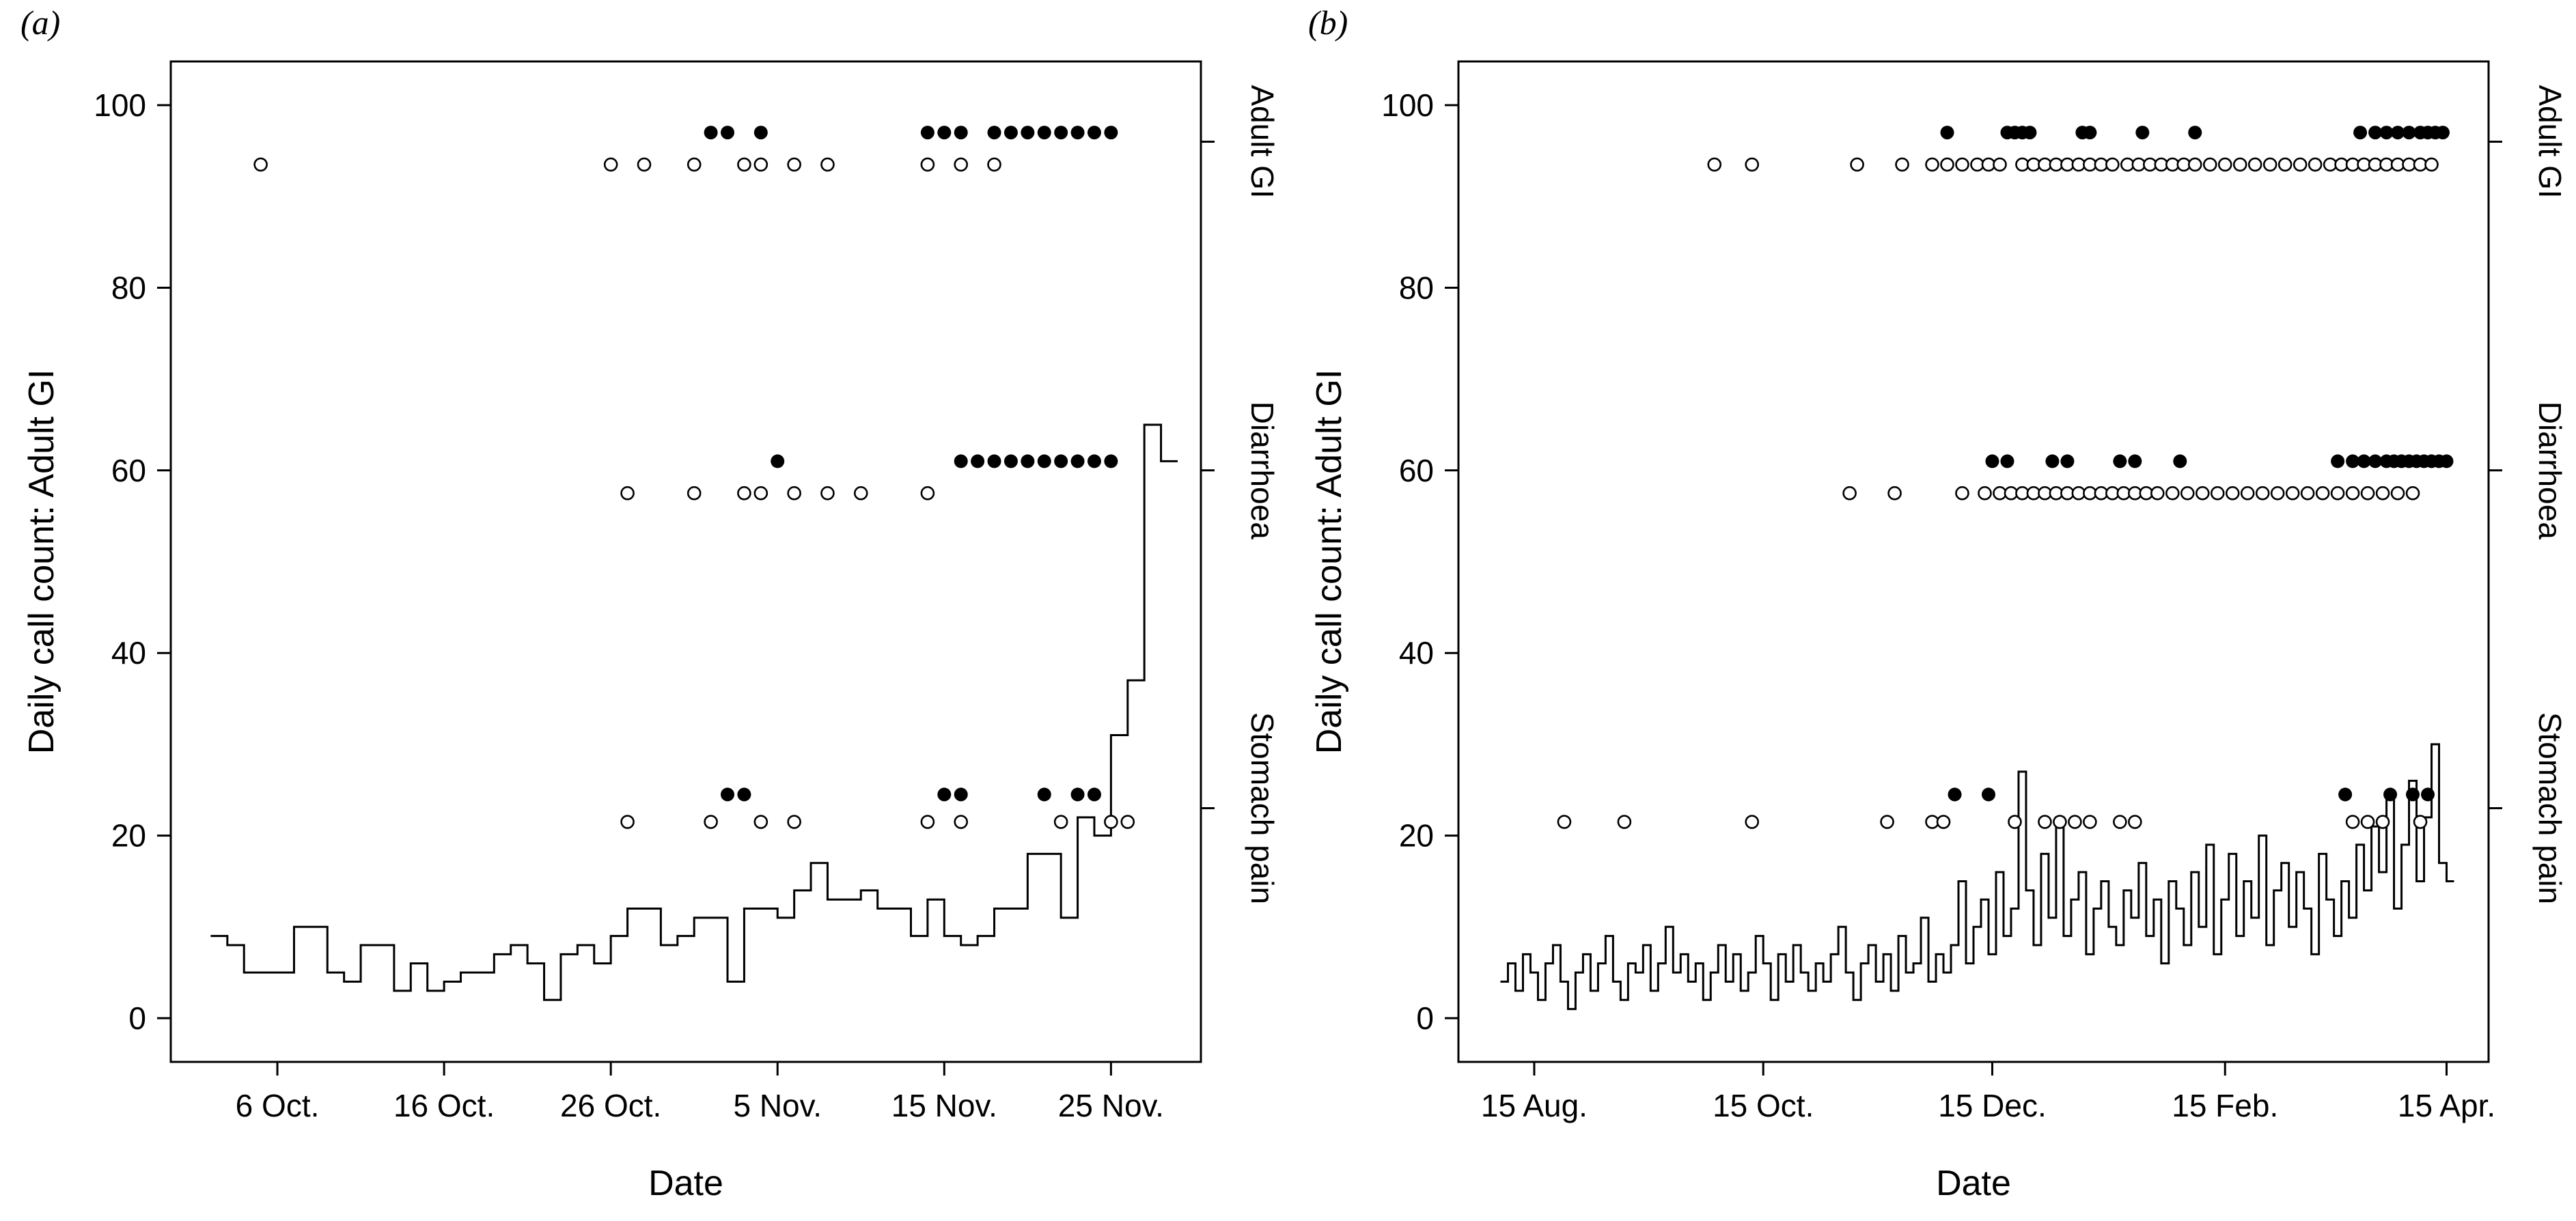 Image resolution: width=2576 pixels, height=1221 pixels. What do you see at coordinates (1262, 808) in the screenshot?
I see `stomach-pain-band-label: Stomach pain` at bounding box center [1262, 808].